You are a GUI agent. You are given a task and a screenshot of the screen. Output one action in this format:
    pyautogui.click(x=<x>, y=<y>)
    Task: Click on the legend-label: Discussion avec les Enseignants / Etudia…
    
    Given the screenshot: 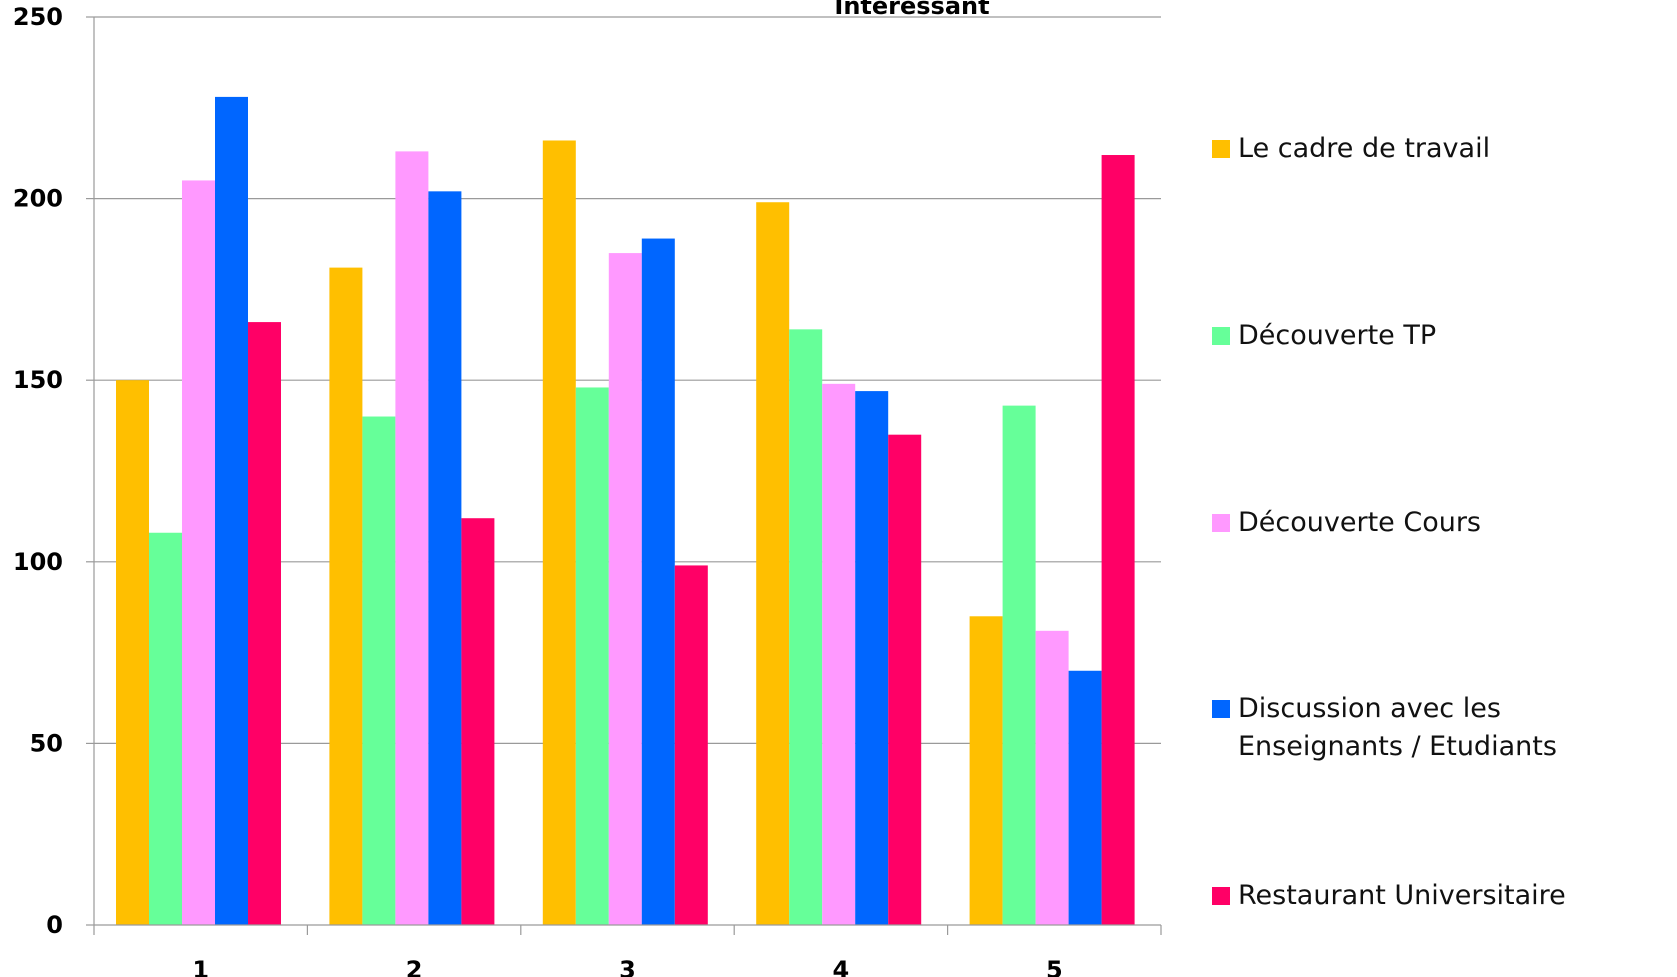 What is the action you would take?
    pyautogui.click(x=1397, y=727)
    